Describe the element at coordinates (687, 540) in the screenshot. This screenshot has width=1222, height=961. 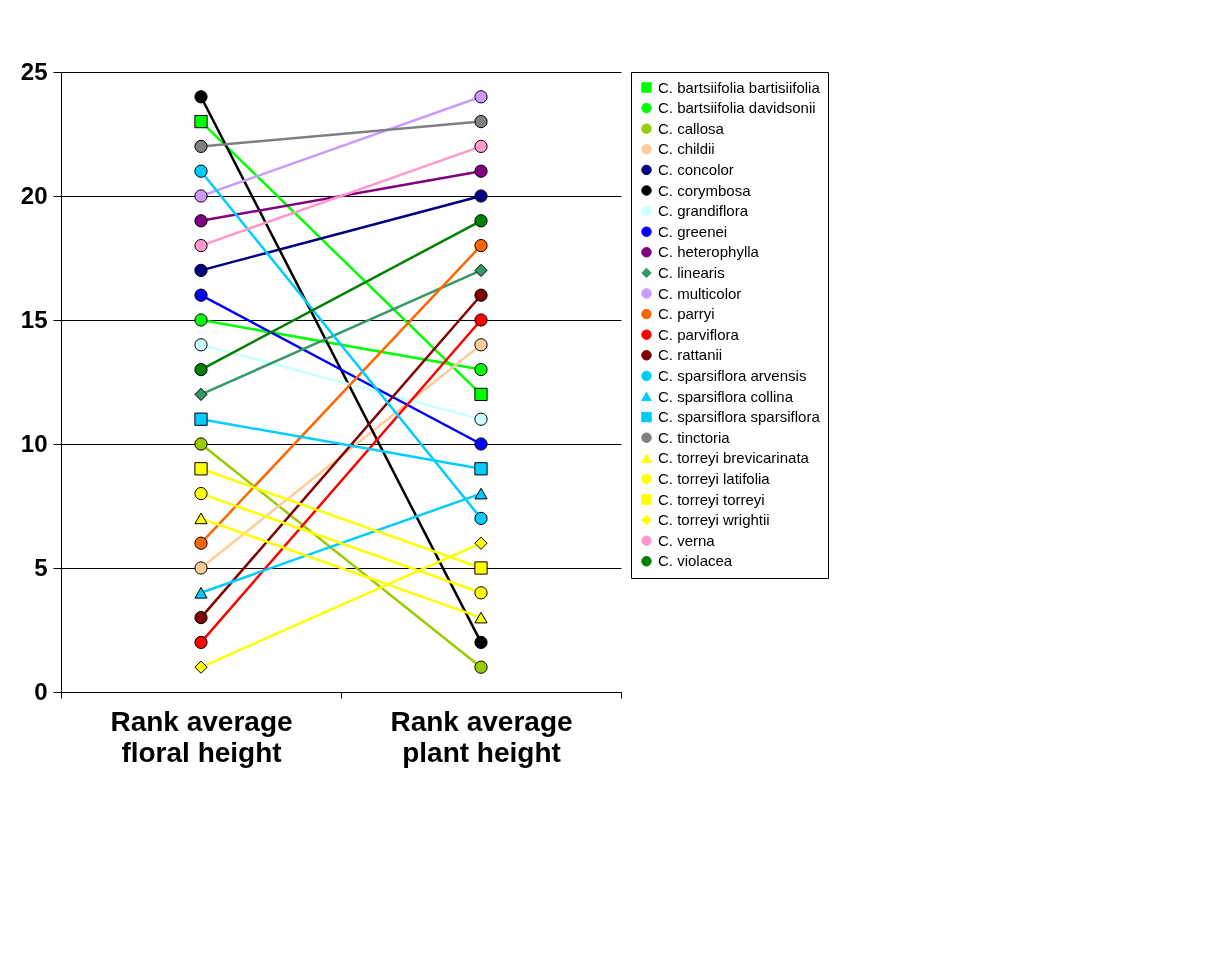
I see `legend-label: C. verna` at that location.